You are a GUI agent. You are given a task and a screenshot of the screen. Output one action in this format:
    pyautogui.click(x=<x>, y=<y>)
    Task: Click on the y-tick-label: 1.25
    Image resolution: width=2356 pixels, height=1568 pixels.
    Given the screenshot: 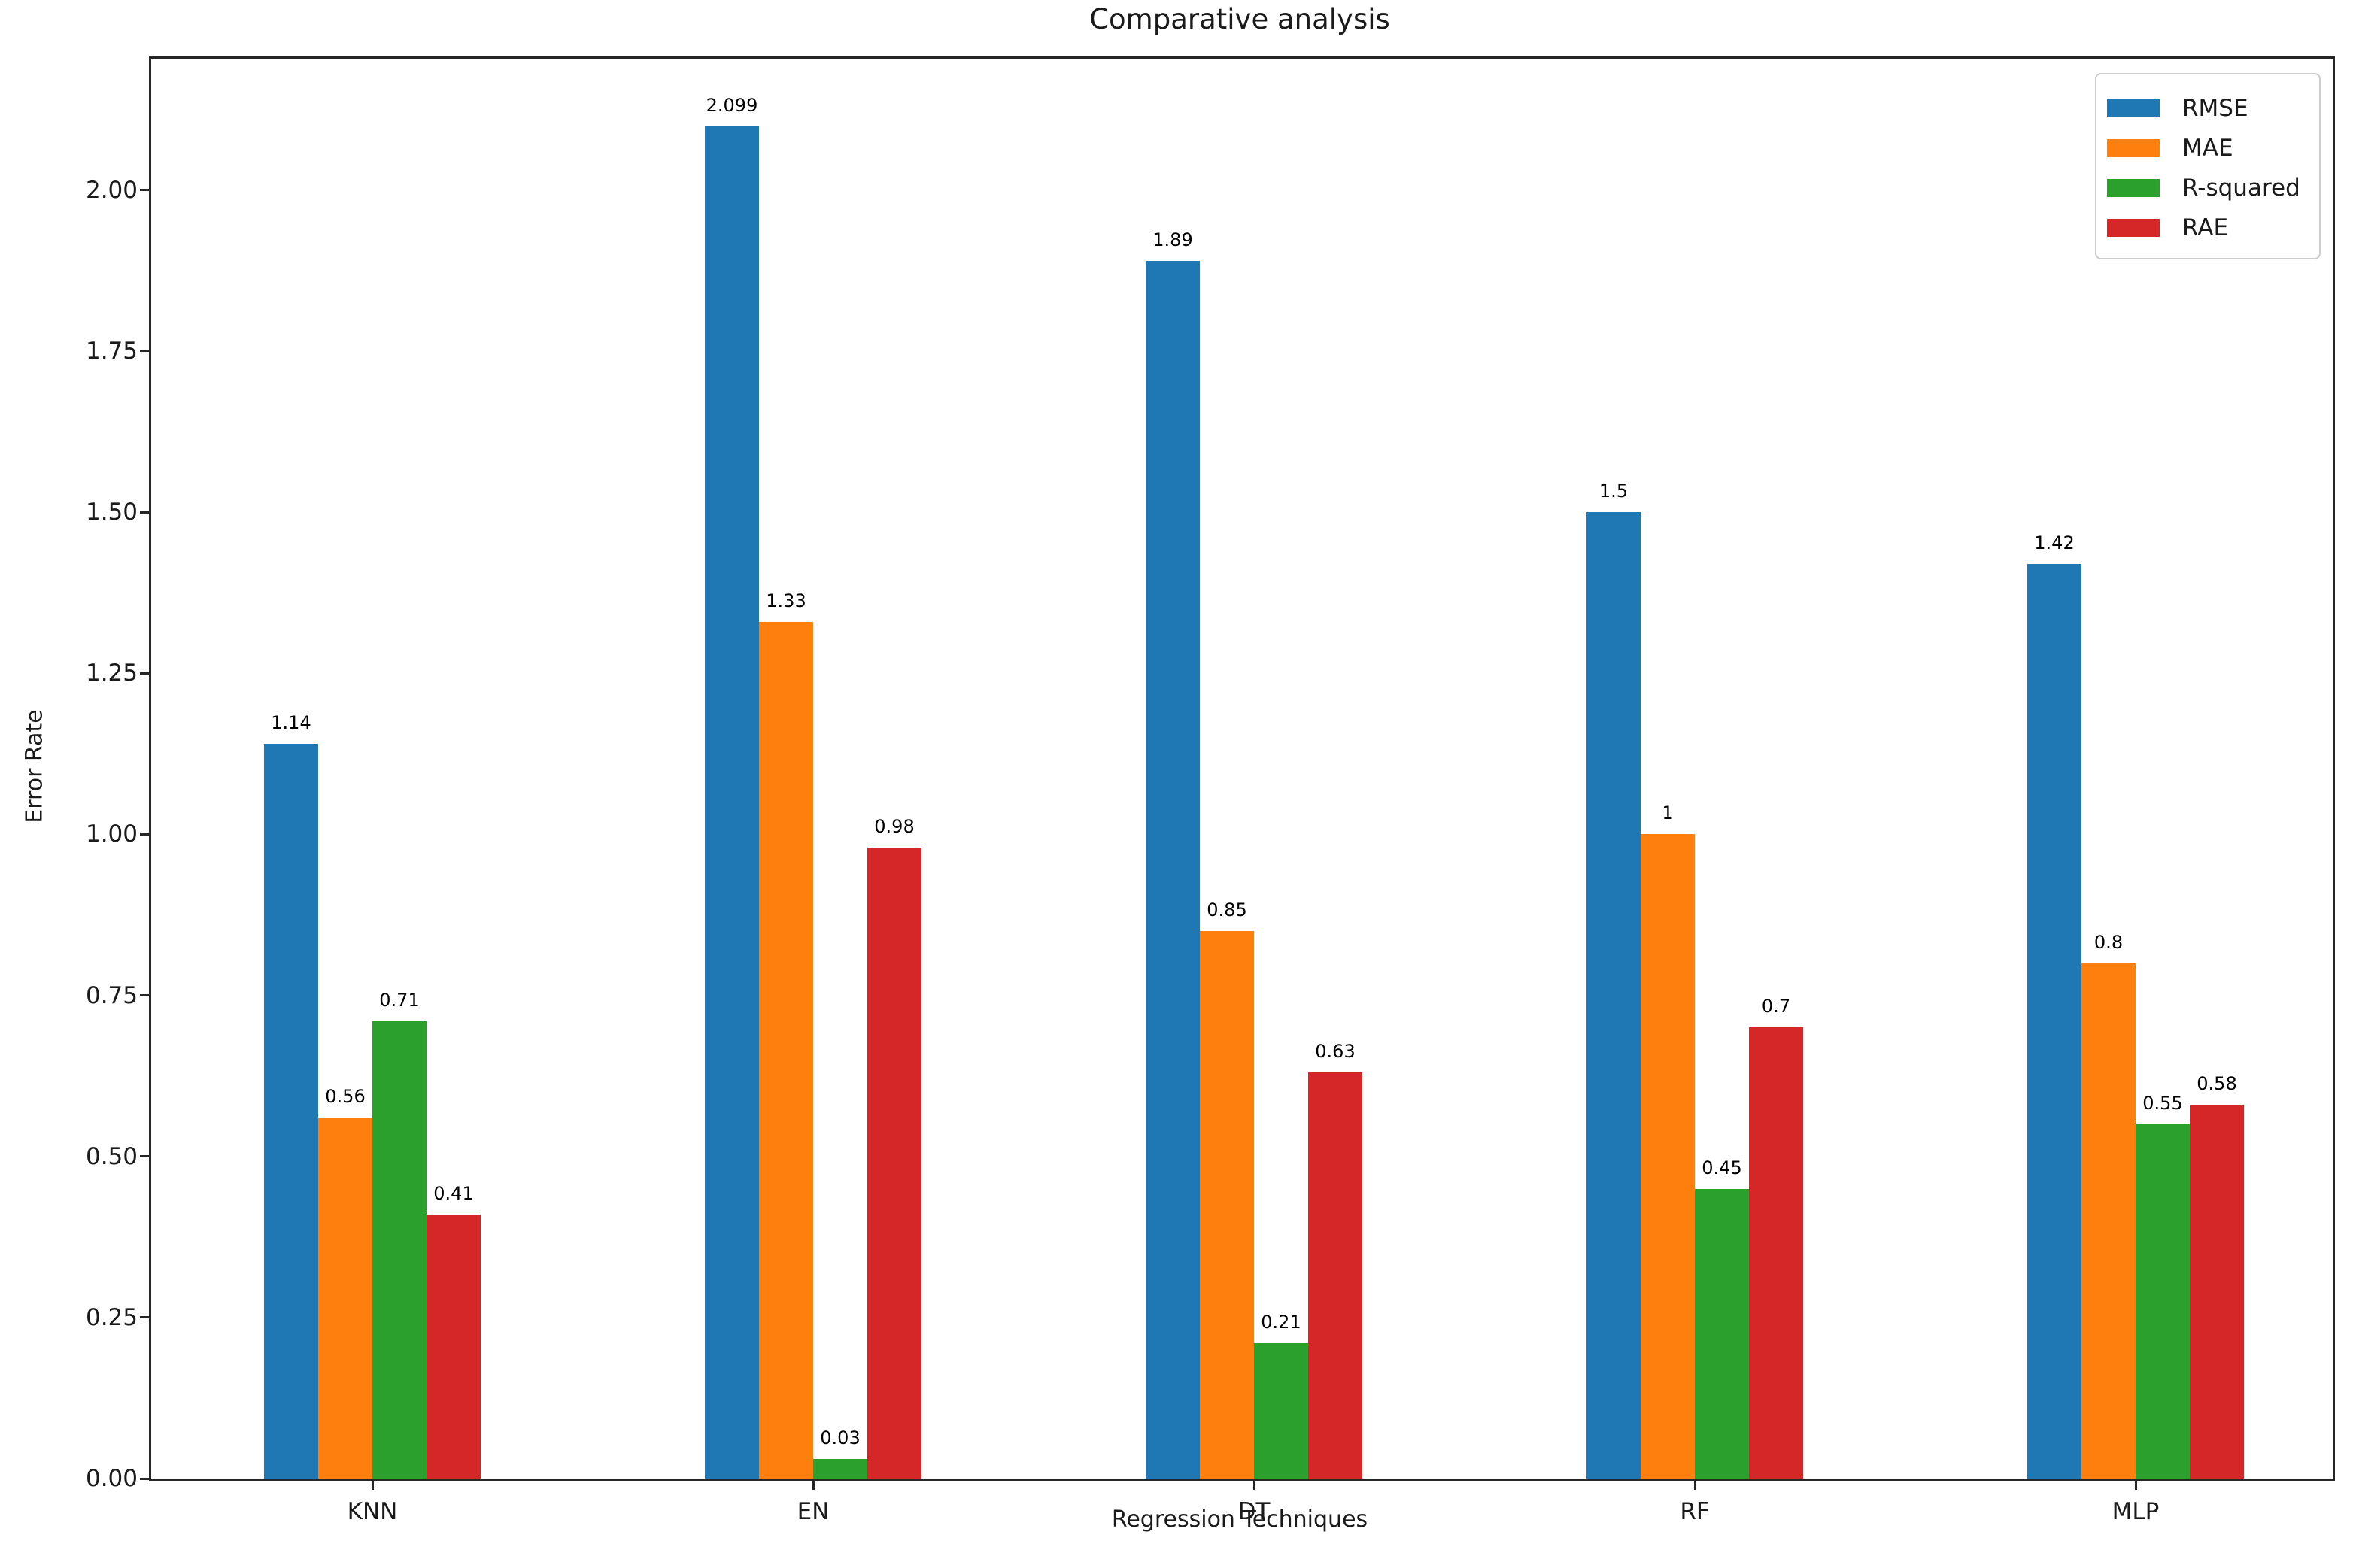 What is the action you would take?
    pyautogui.click(x=111, y=674)
    